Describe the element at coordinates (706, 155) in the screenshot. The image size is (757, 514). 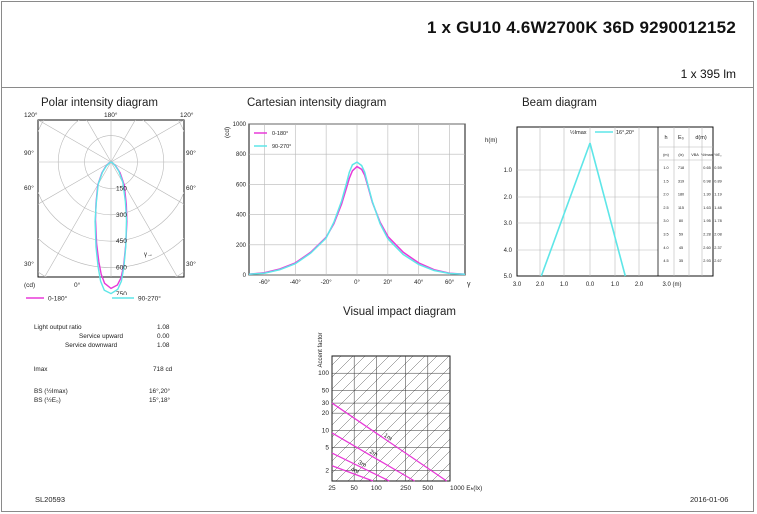
I see `beam-table-unit: ½Imax` at that location.